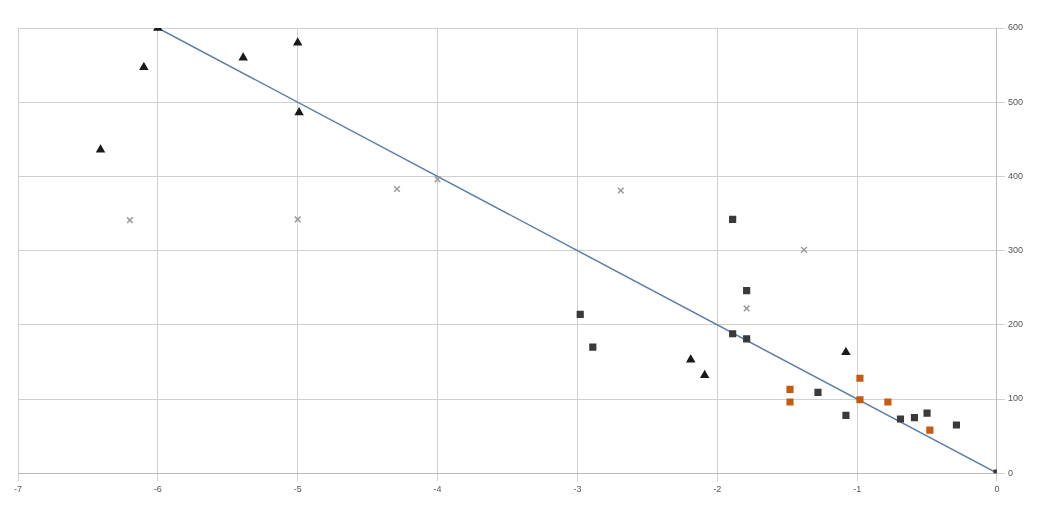 This screenshot has width=1046, height=509. Describe the element at coordinates (1015, 101) in the screenshot. I see `y-tick-label: 500` at that location.